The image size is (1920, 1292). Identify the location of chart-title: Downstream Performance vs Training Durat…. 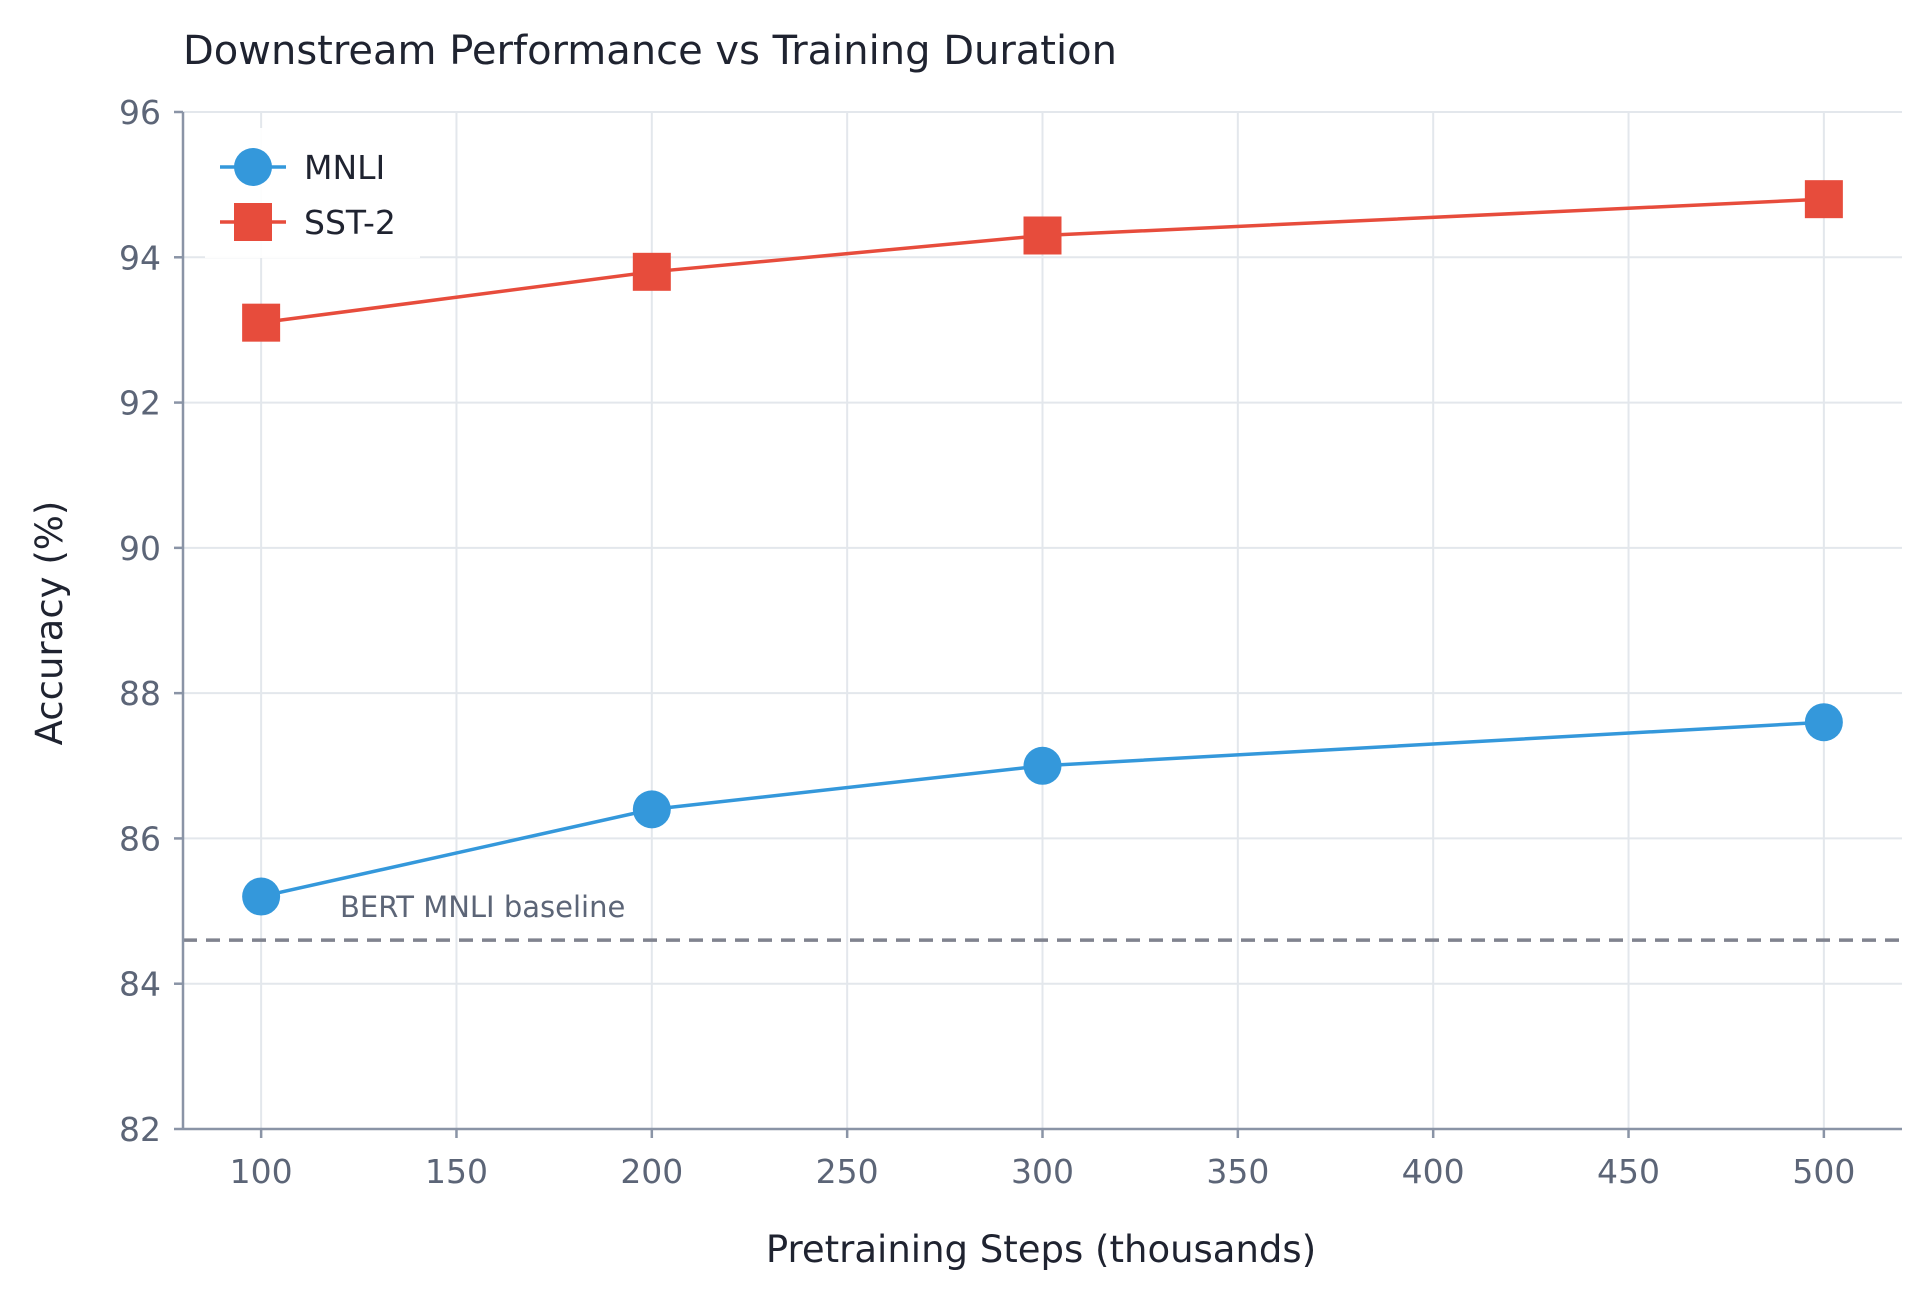
(650, 51).